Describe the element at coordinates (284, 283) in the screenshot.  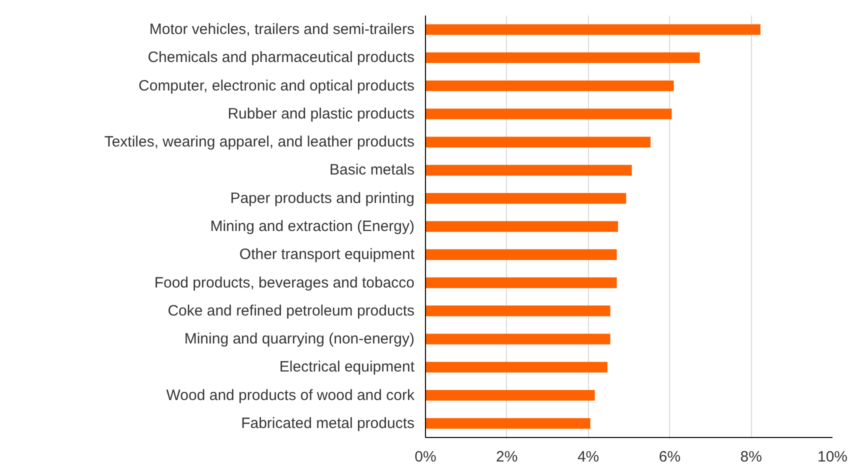
I see `y-tick-label: Food products, beverages and tobacco` at that location.